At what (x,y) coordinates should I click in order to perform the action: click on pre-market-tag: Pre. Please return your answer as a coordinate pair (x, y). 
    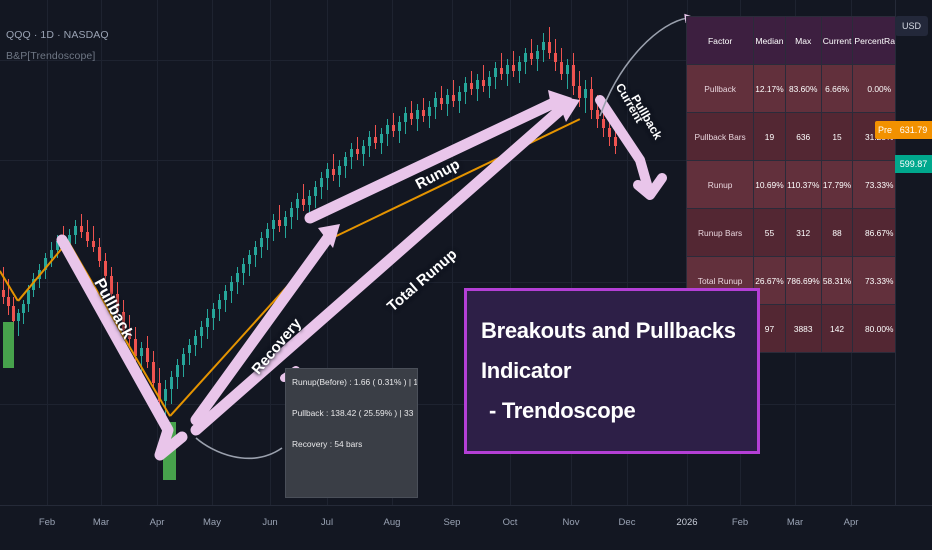
    Looking at the image, I should click on (884, 130).